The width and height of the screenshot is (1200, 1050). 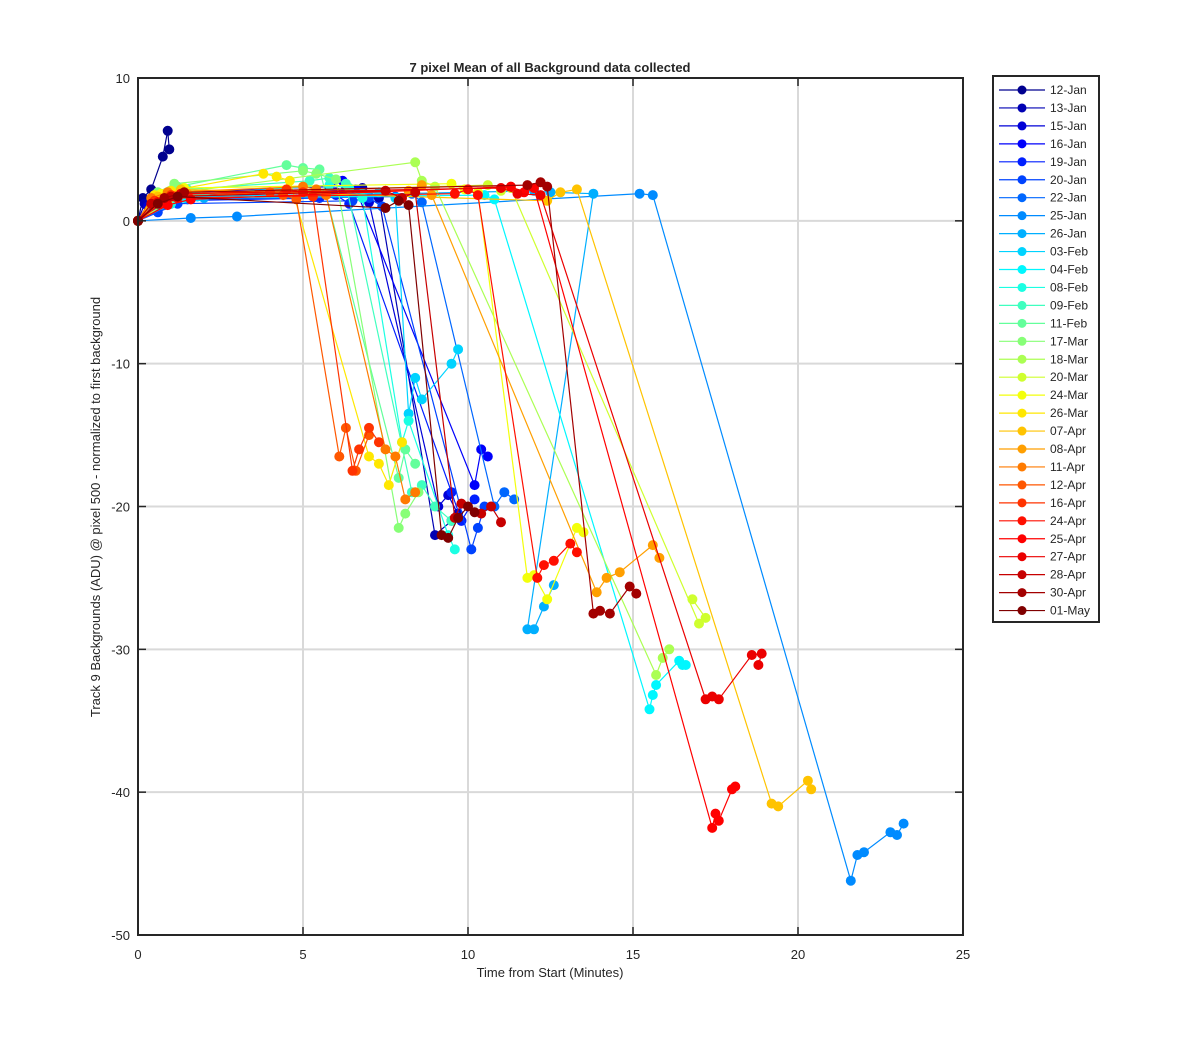 What do you see at coordinates (120, 507) in the screenshot?
I see `y-tick-label: -20` at bounding box center [120, 507].